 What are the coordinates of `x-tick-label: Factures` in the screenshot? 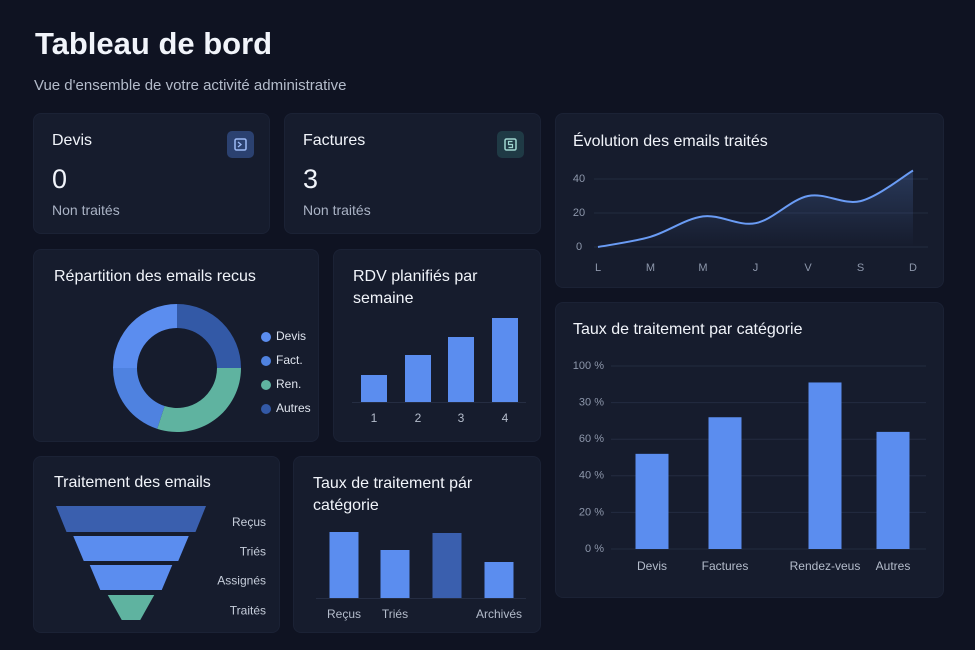 It's located at (725, 566).